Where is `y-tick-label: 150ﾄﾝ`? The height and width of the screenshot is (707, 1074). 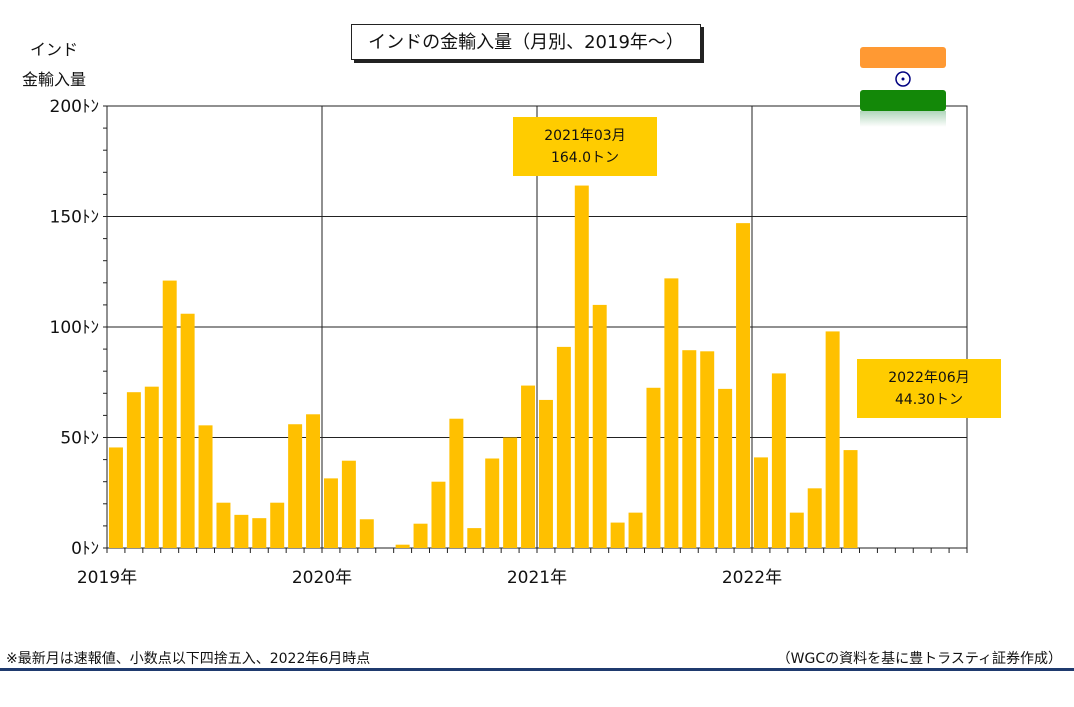 y-tick-label: 150ﾄﾝ is located at coordinates (74, 218).